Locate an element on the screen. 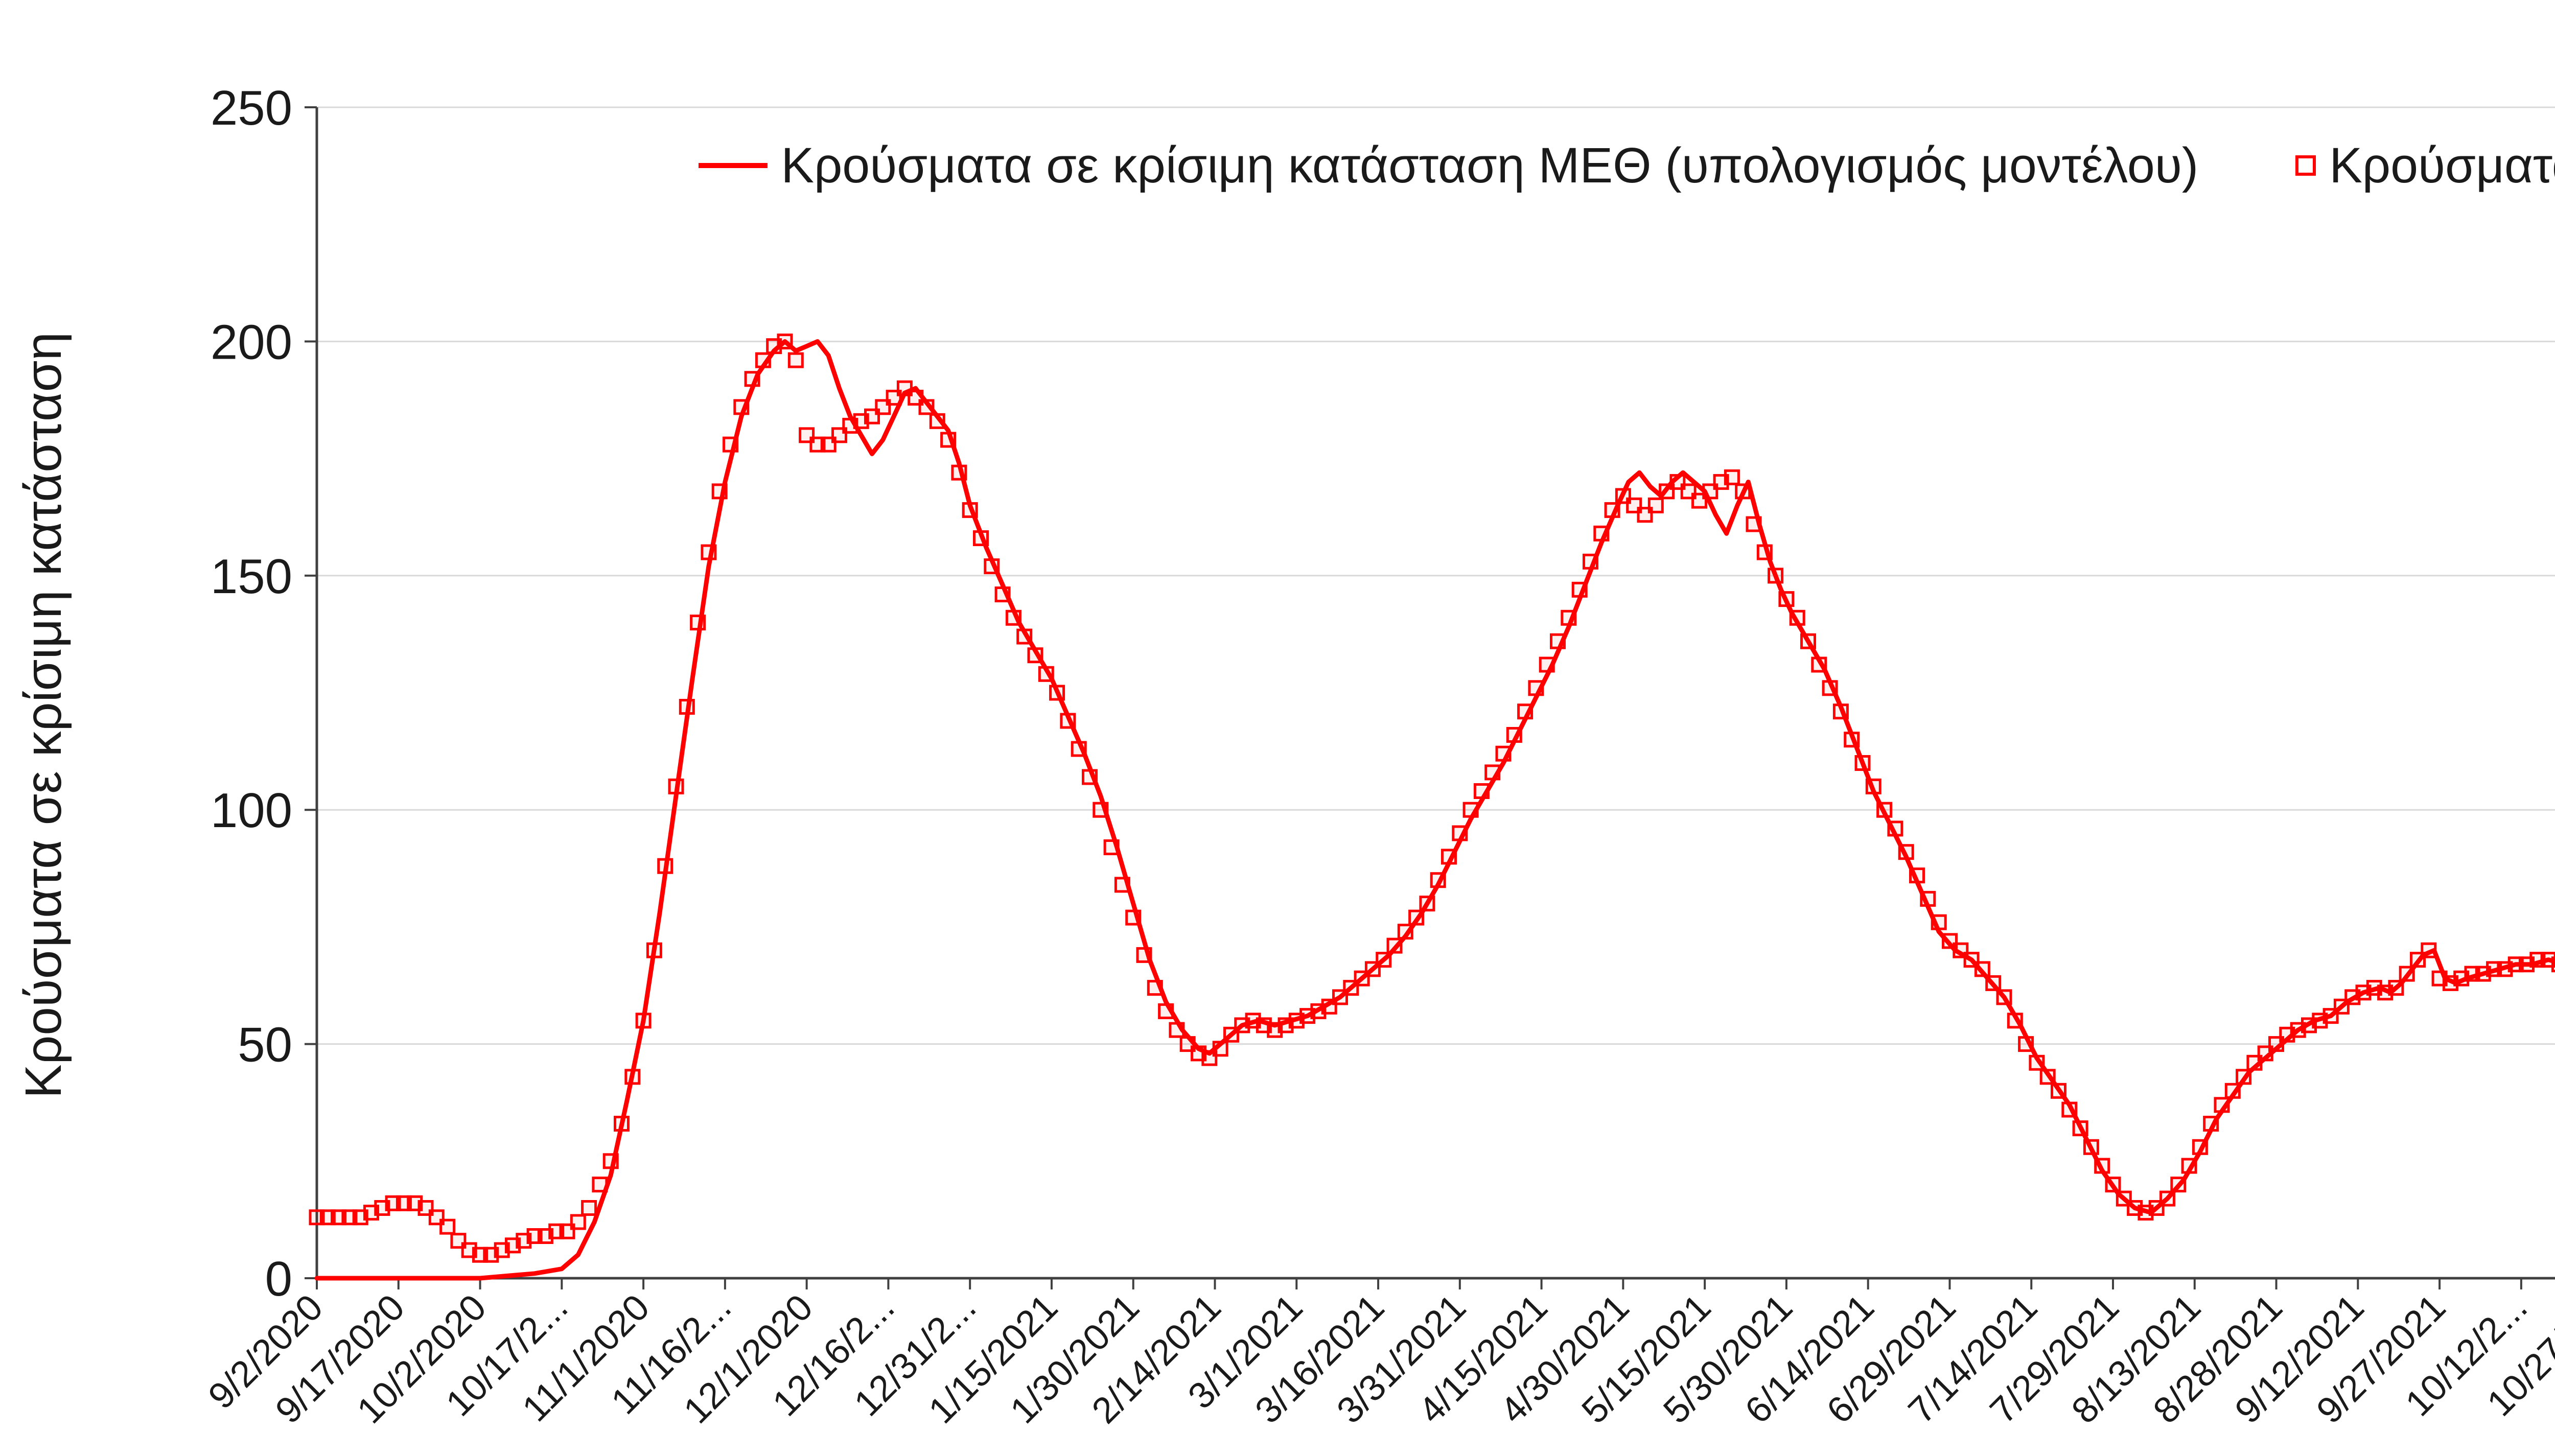 This screenshot has width=2555, height=1456. svg-text: 100 is located at coordinates (251, 810).